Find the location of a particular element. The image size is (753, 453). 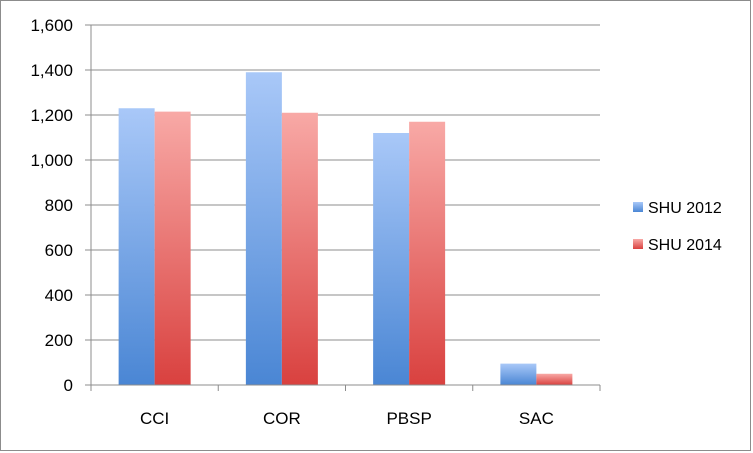

legend: SHU 2012 SHU 2014 is located at coordinates (677, 227).